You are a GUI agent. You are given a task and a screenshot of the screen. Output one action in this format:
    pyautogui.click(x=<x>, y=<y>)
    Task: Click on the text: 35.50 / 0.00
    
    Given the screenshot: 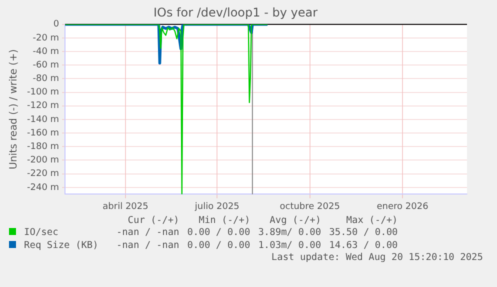 What is the action you would take?
    pyautogui.click(x=363, y=232)
    